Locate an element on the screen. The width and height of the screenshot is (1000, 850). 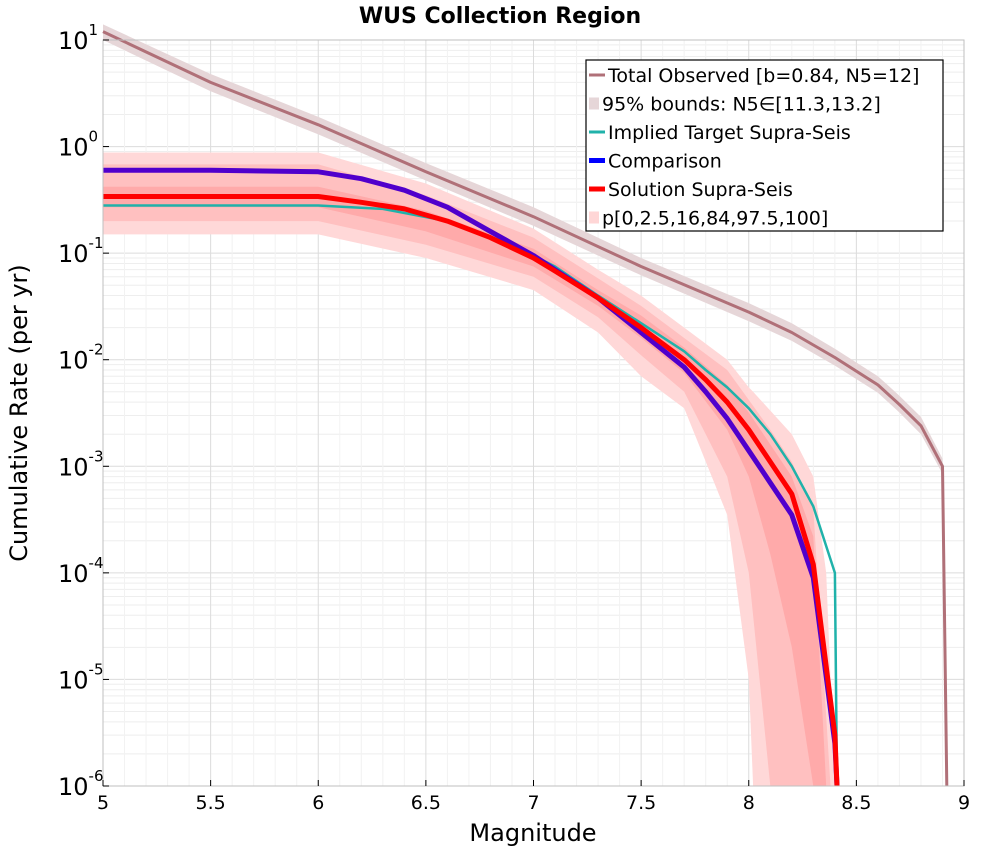
x-tick-label: 5.5 is located at coordinates (211, 803).